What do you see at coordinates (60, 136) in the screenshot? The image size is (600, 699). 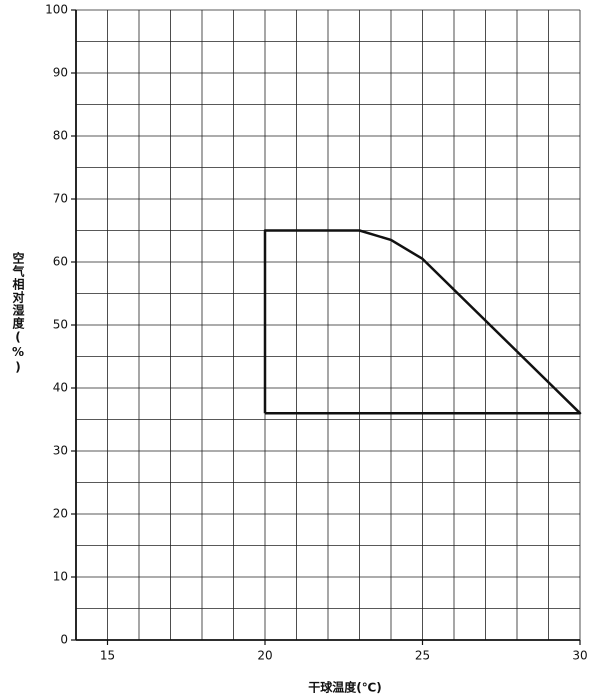 I see `y-tick-label: 80` at bounding box center [60, 136].